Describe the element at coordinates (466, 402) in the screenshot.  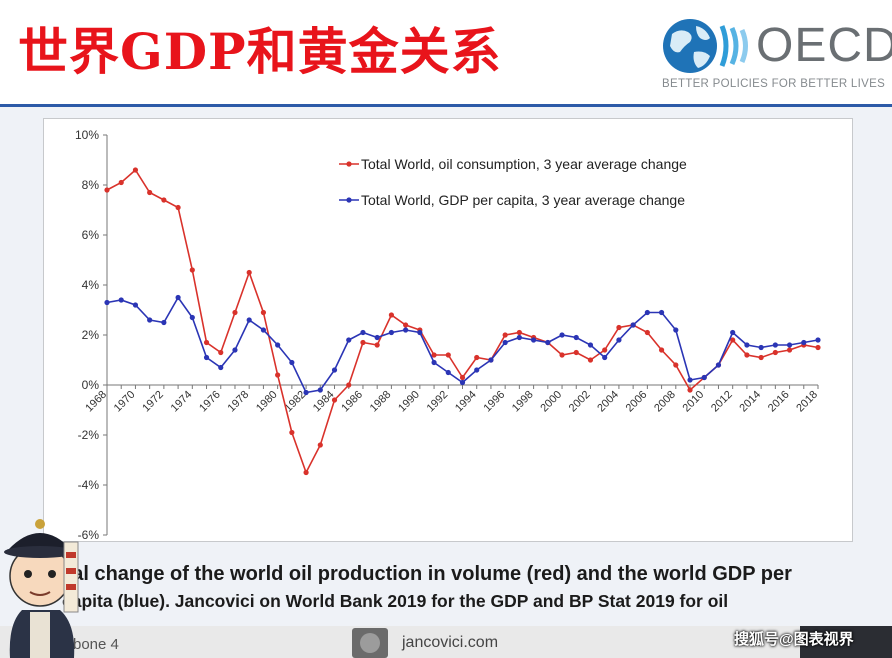
I see `x-tick-label: 1994` at that location.